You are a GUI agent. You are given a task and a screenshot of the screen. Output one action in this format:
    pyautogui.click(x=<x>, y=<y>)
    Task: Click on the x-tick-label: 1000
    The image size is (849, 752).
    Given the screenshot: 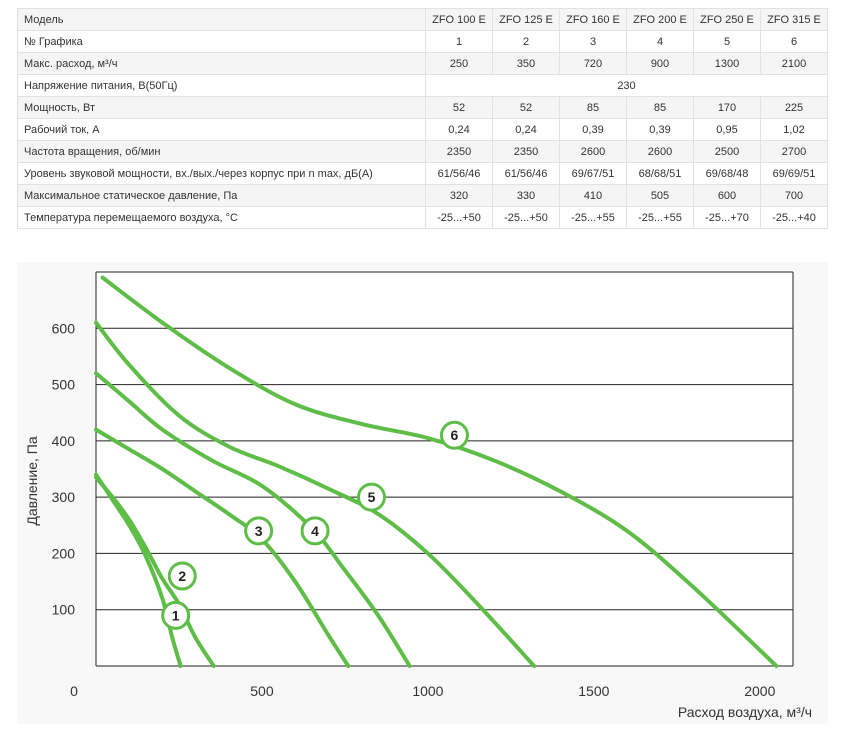 What is the action you would take?
    pyautogui.click(x=427, y=691)
    